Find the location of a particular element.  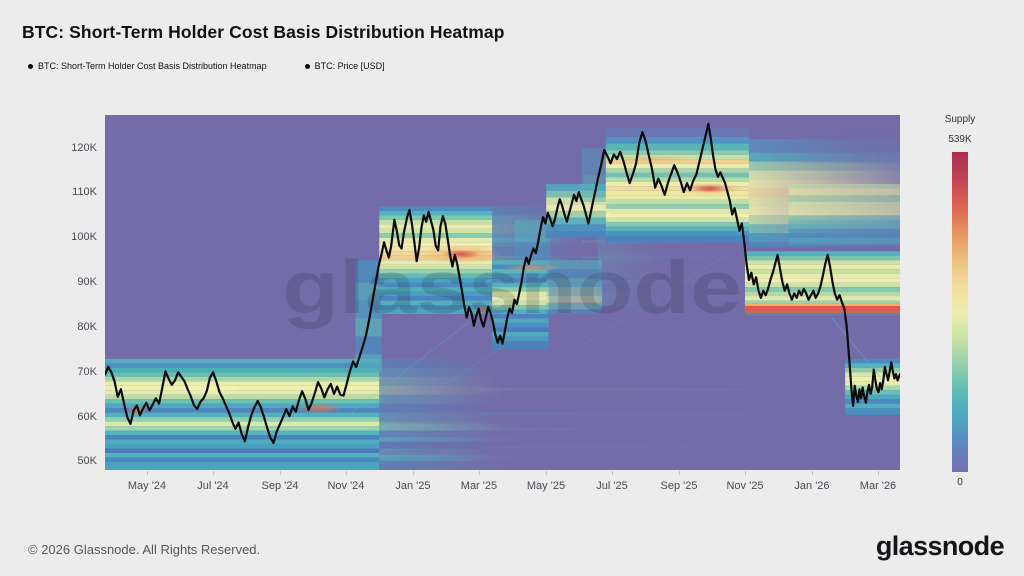

y-axis-label: 100K is located at coordinates (84, 237).